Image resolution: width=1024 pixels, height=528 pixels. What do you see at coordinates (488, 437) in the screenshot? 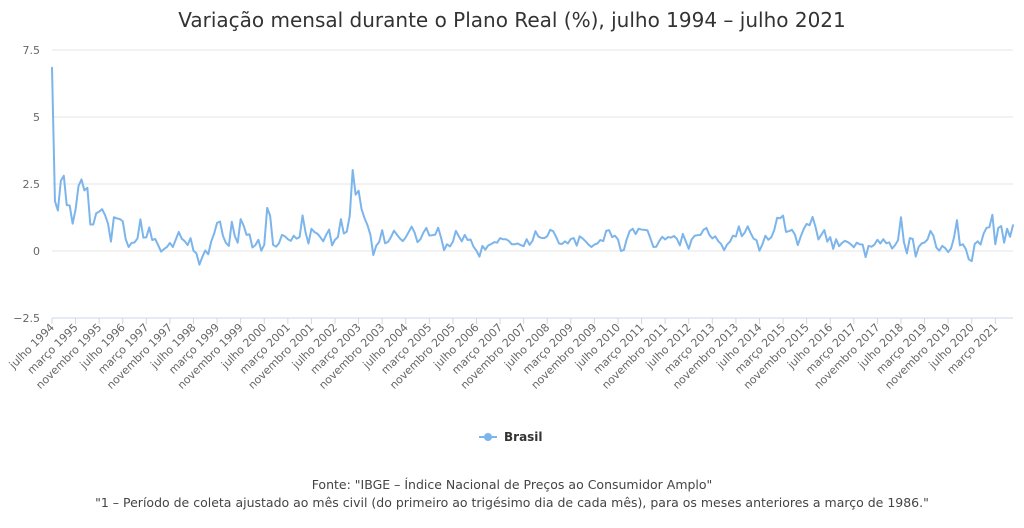
I see `legend-marker-symbol` at bounding box center [488, 437].